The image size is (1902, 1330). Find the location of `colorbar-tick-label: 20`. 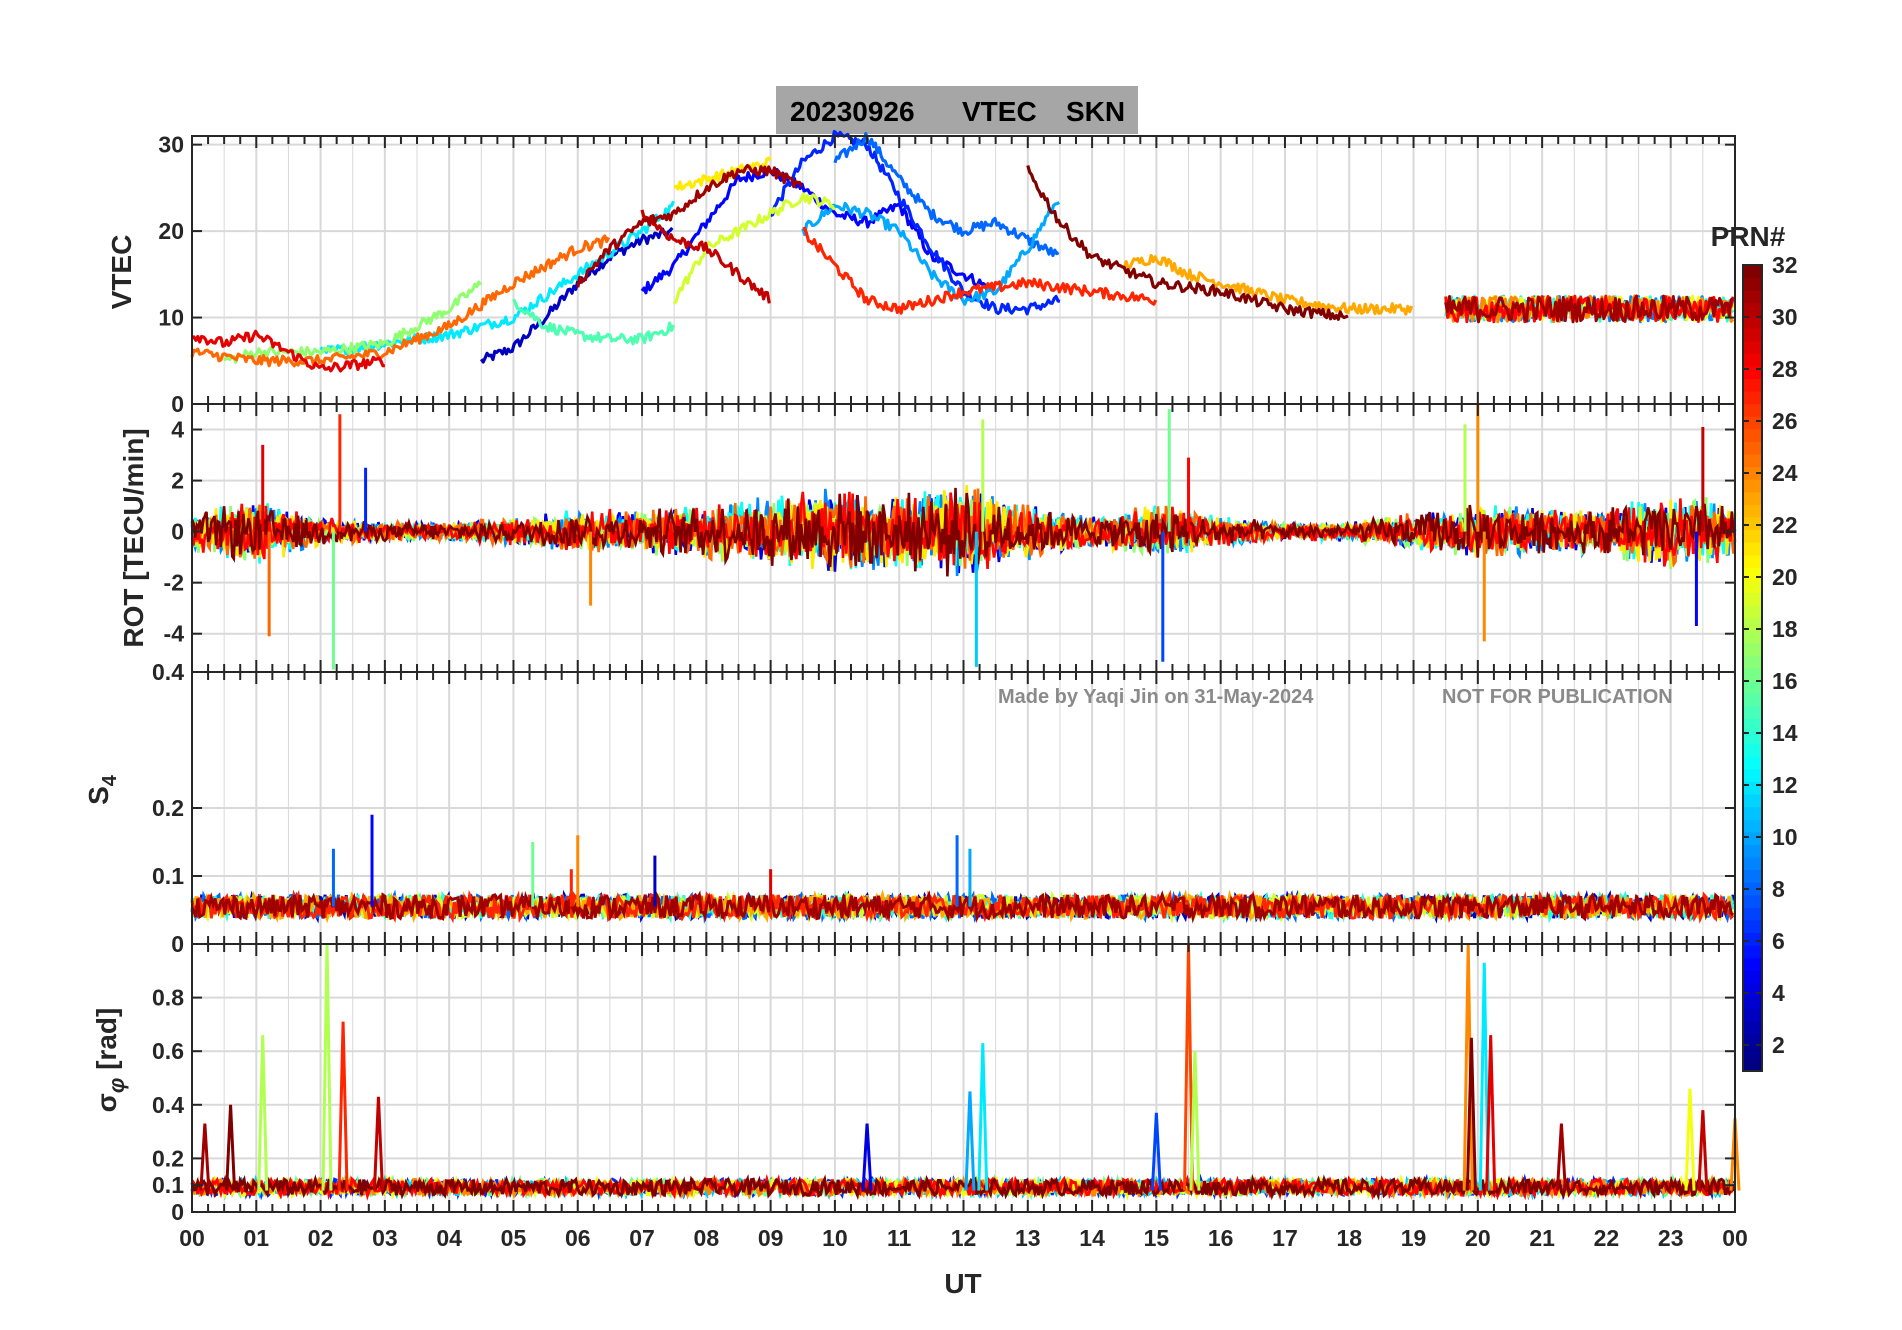

colorbar-tick-label: 20 is located at coordinates (1785, 577).